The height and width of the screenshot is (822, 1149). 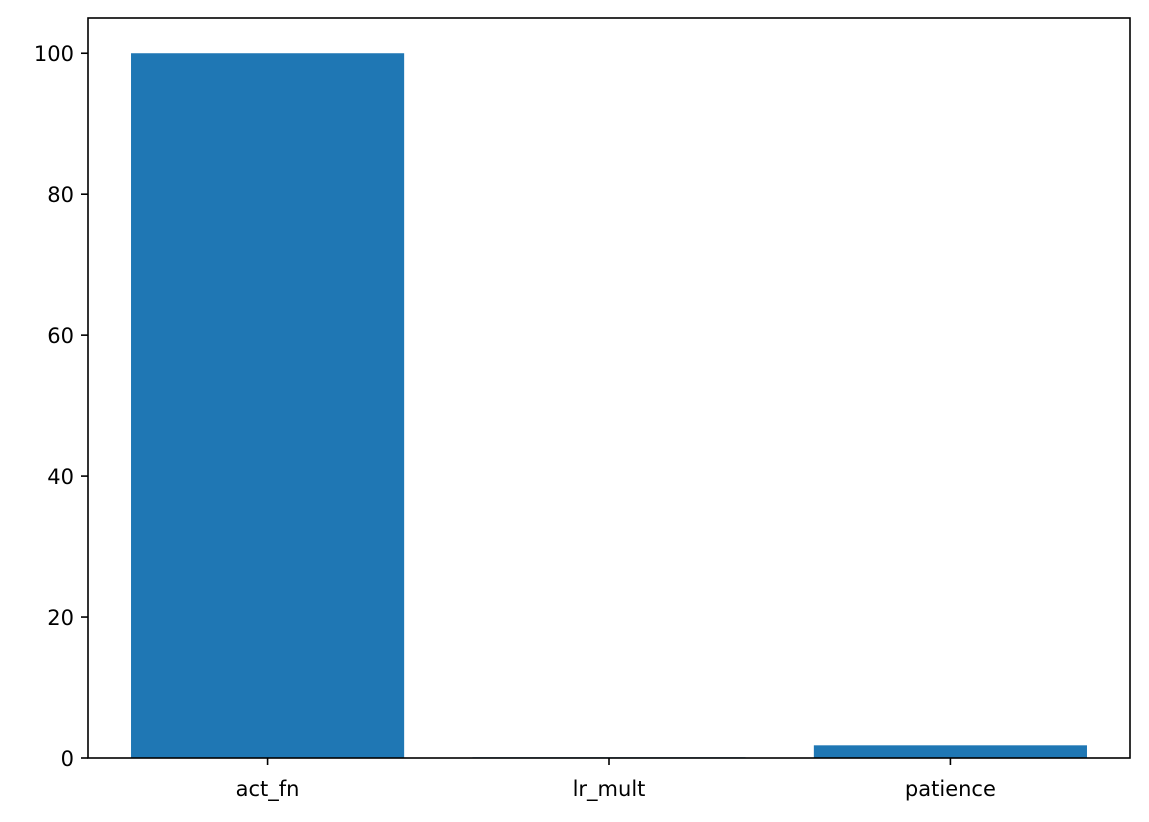 I want to click on y-tick-label: 0, so click(x=67, y=759).